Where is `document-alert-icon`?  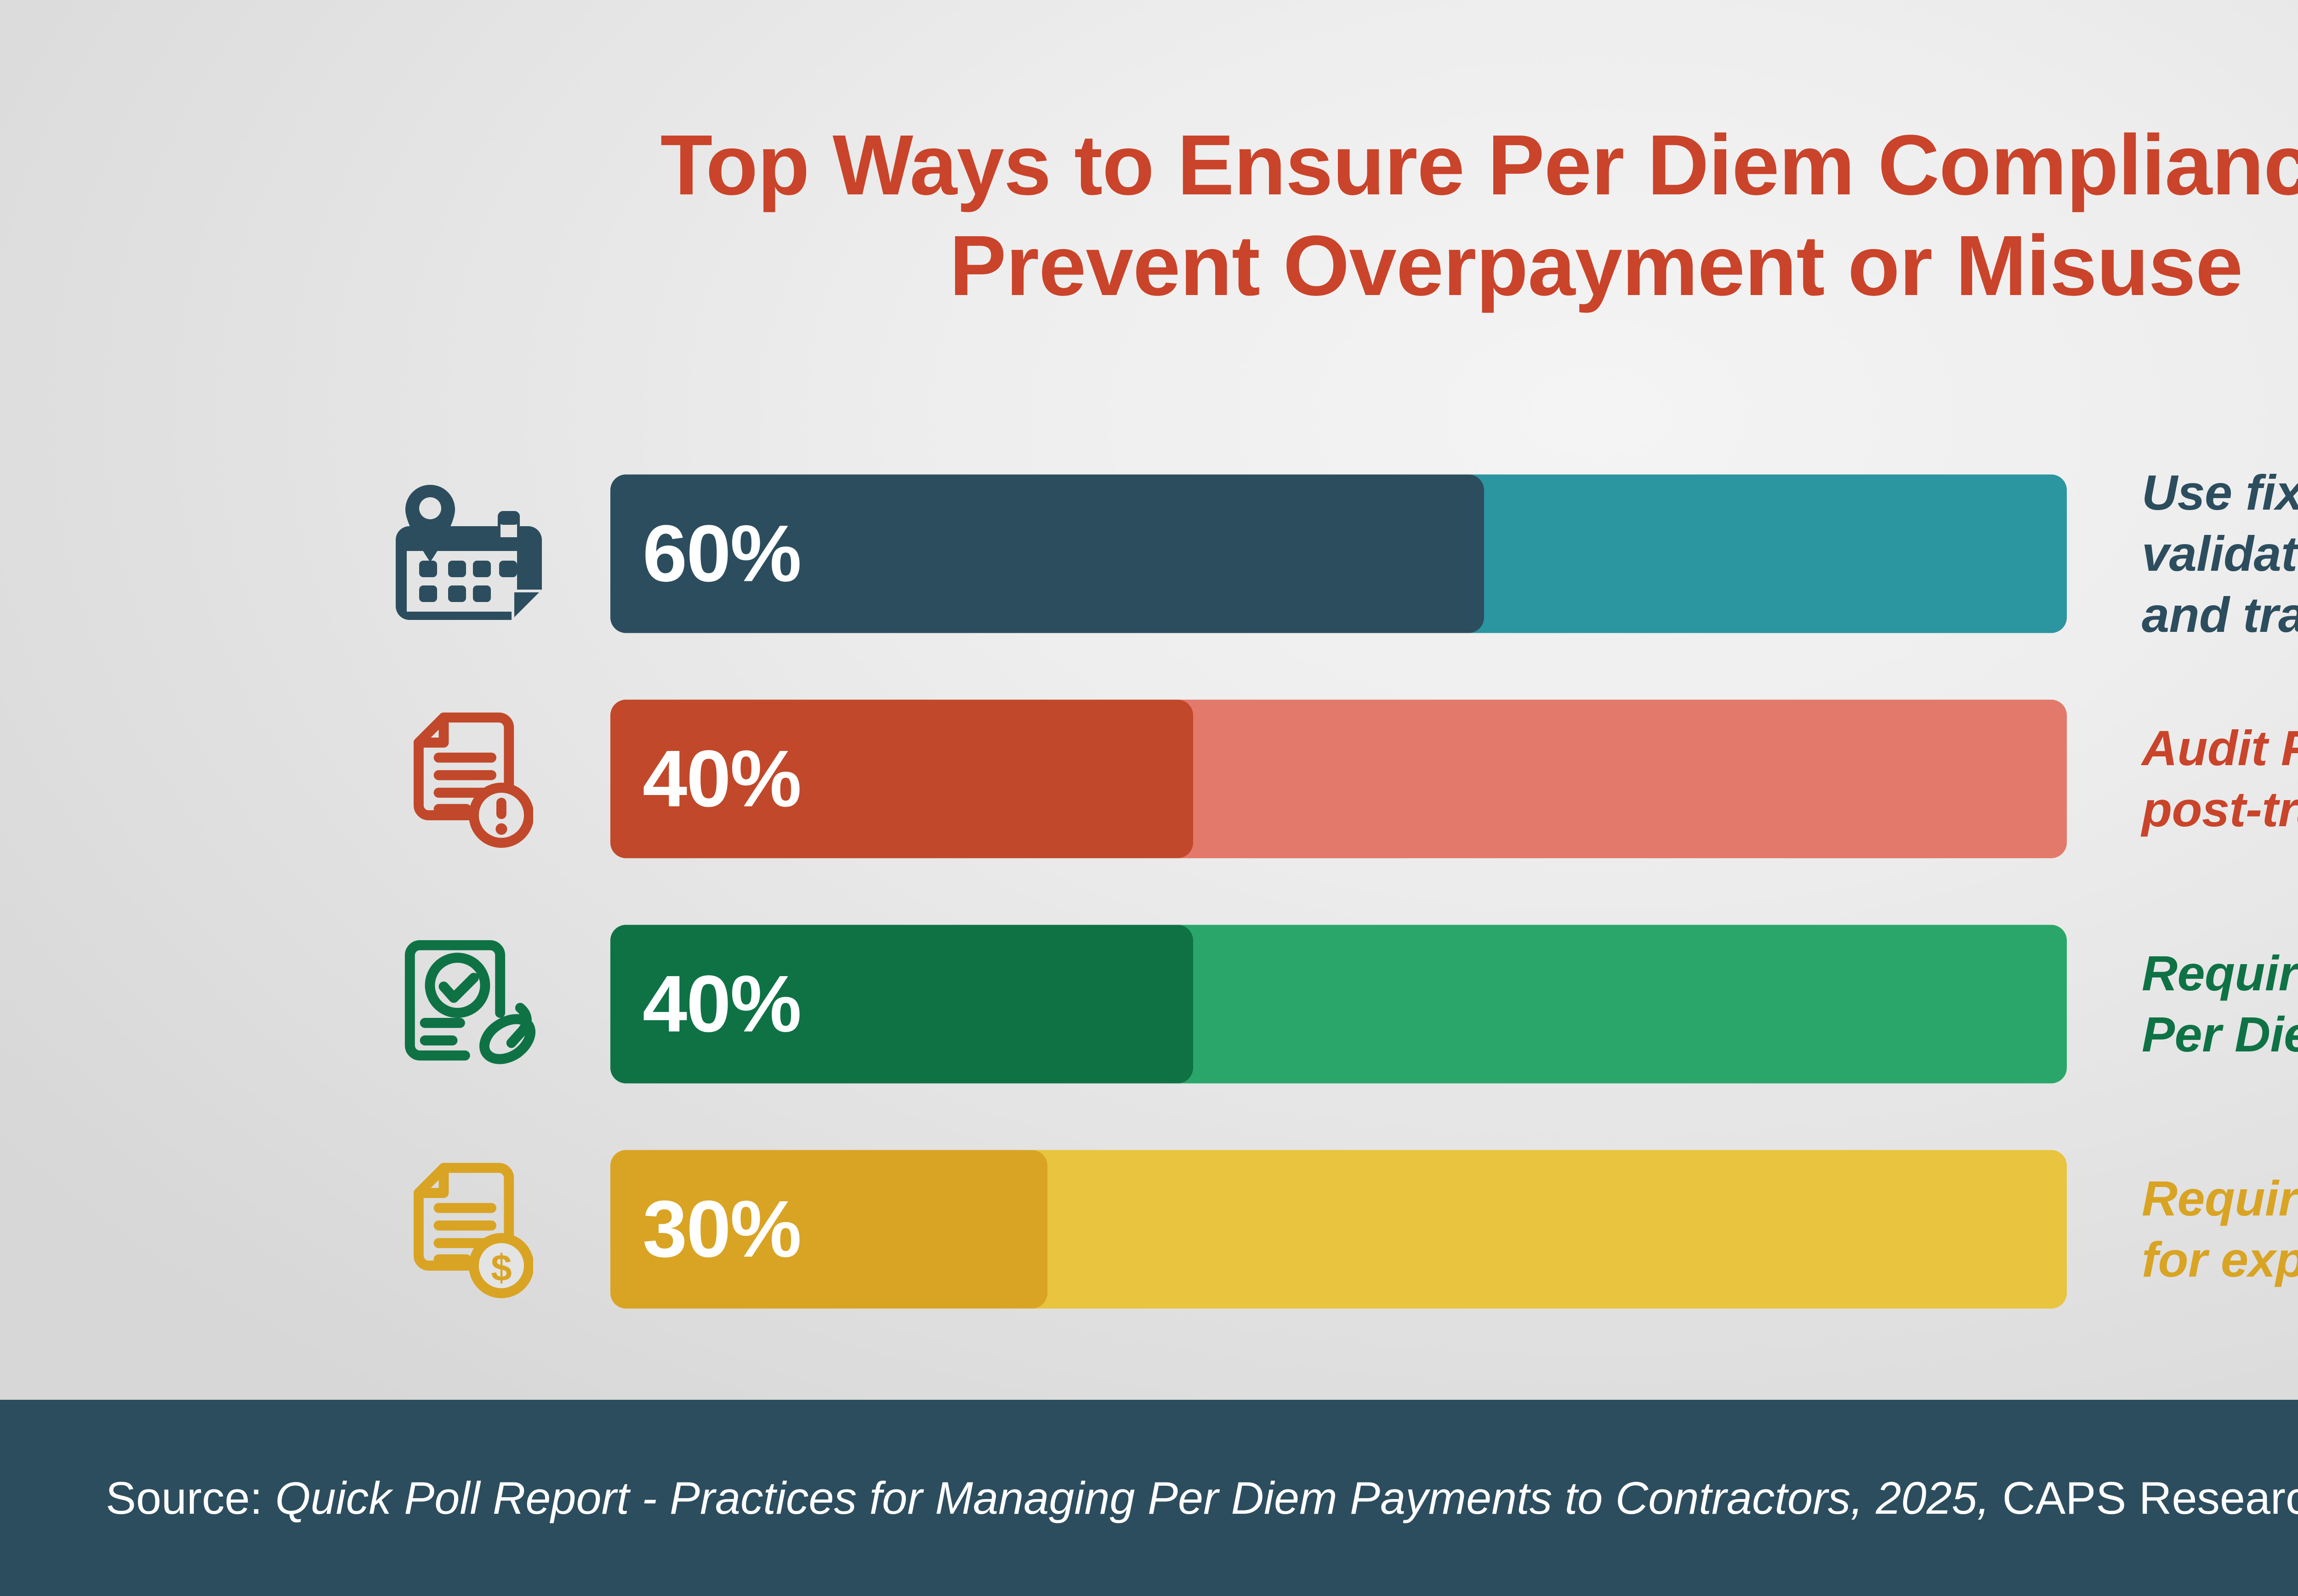
document-alert-icon is located at coordinates (469, 779).